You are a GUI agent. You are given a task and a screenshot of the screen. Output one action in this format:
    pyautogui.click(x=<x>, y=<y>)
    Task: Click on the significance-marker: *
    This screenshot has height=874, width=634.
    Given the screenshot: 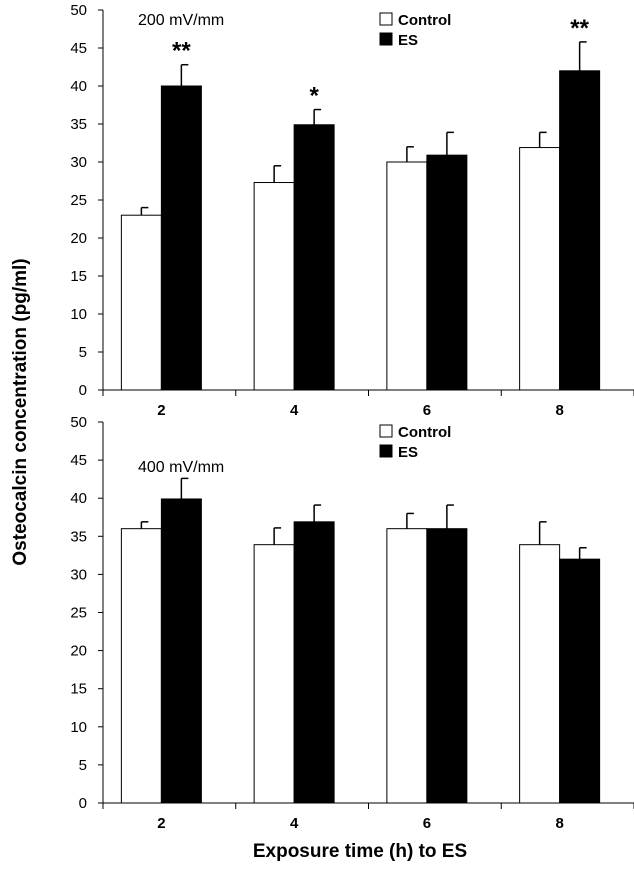 What is the action you would take?
    pyautogui.click(x=314, y=96)
    